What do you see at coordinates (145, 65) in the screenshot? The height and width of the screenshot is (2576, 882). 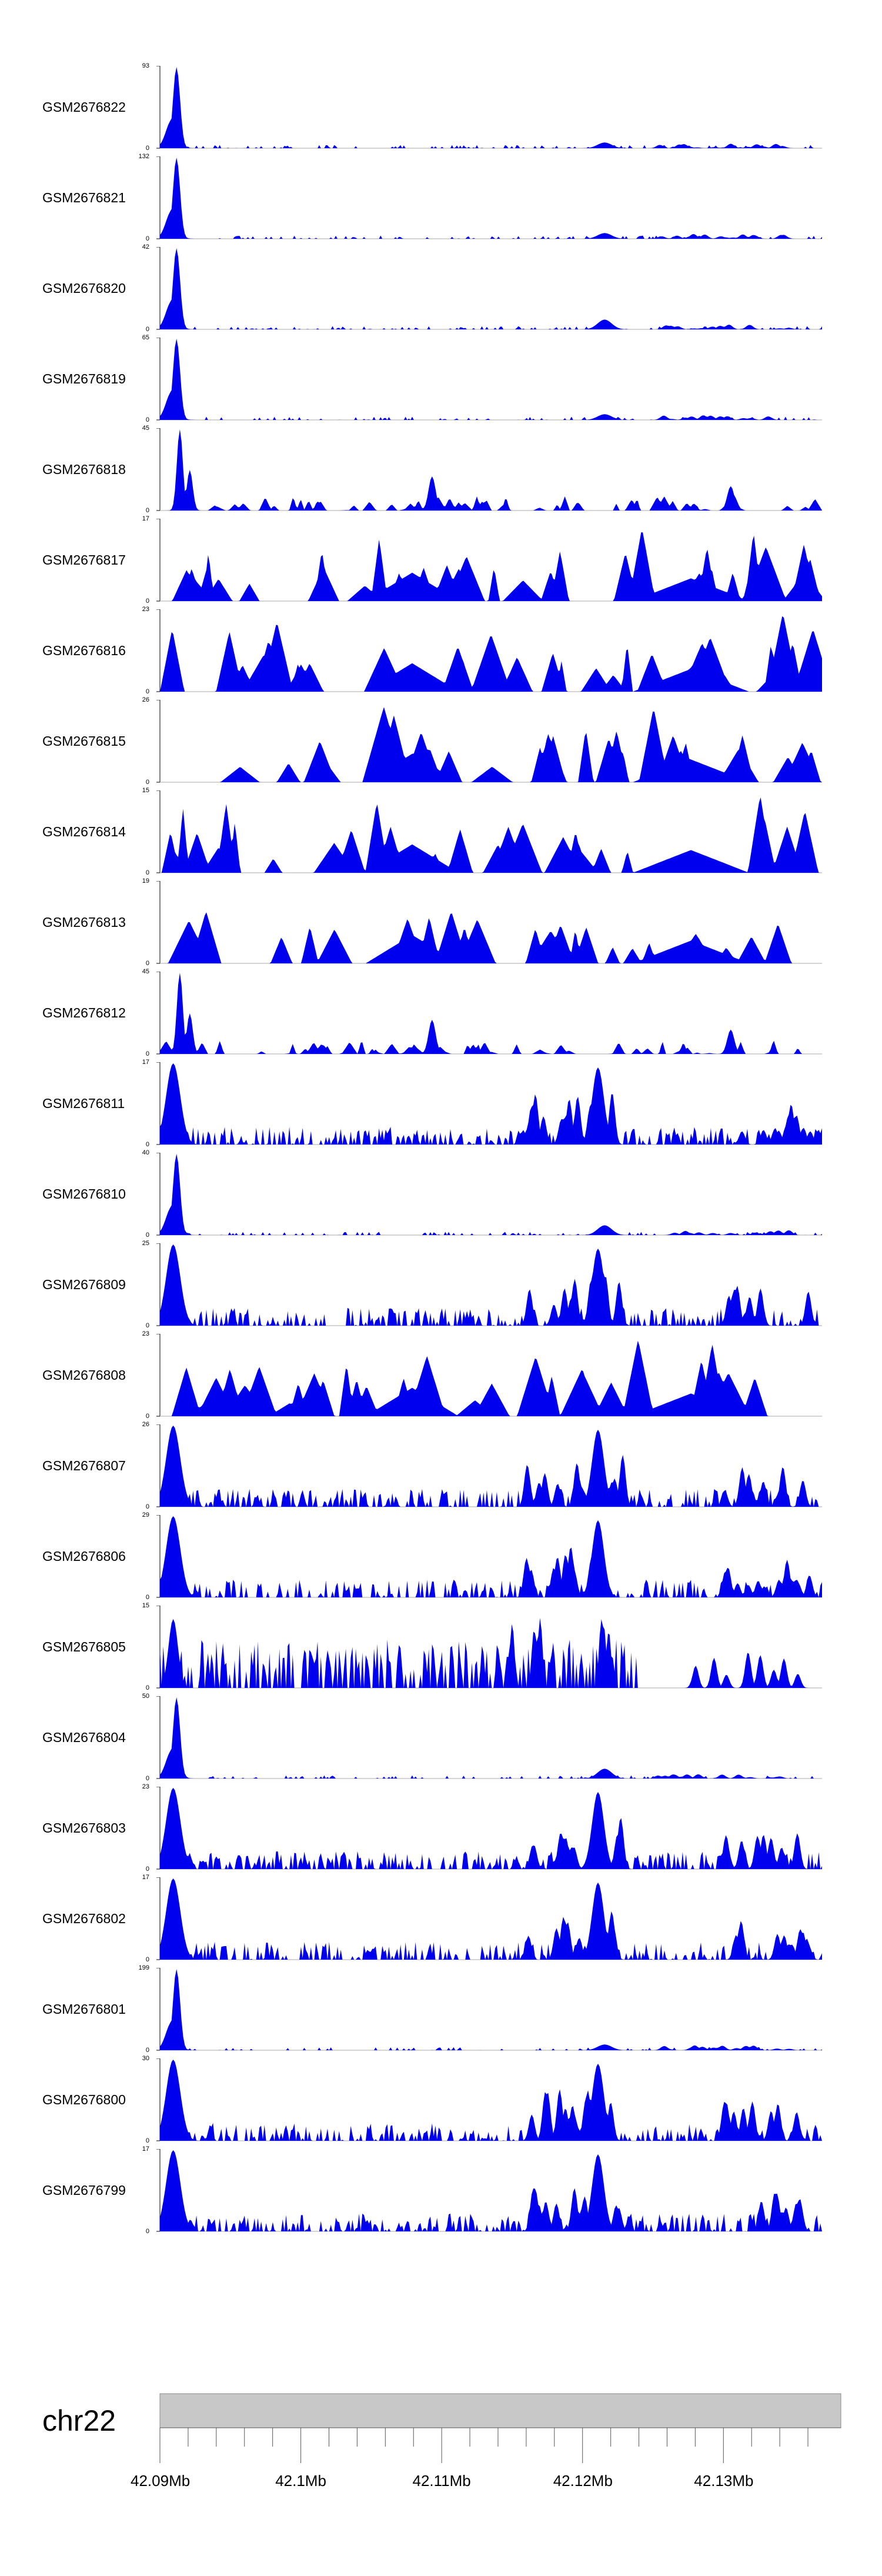 I see `track-ymax-label: 93` at bounding box center [145, 65].